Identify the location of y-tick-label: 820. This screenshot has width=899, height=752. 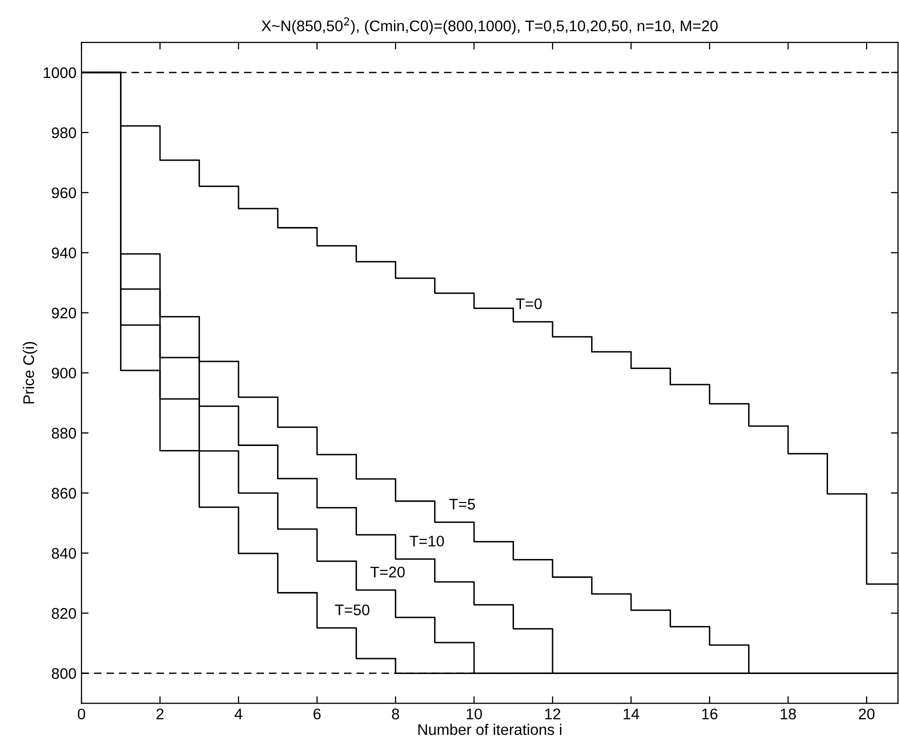
(64, 613).